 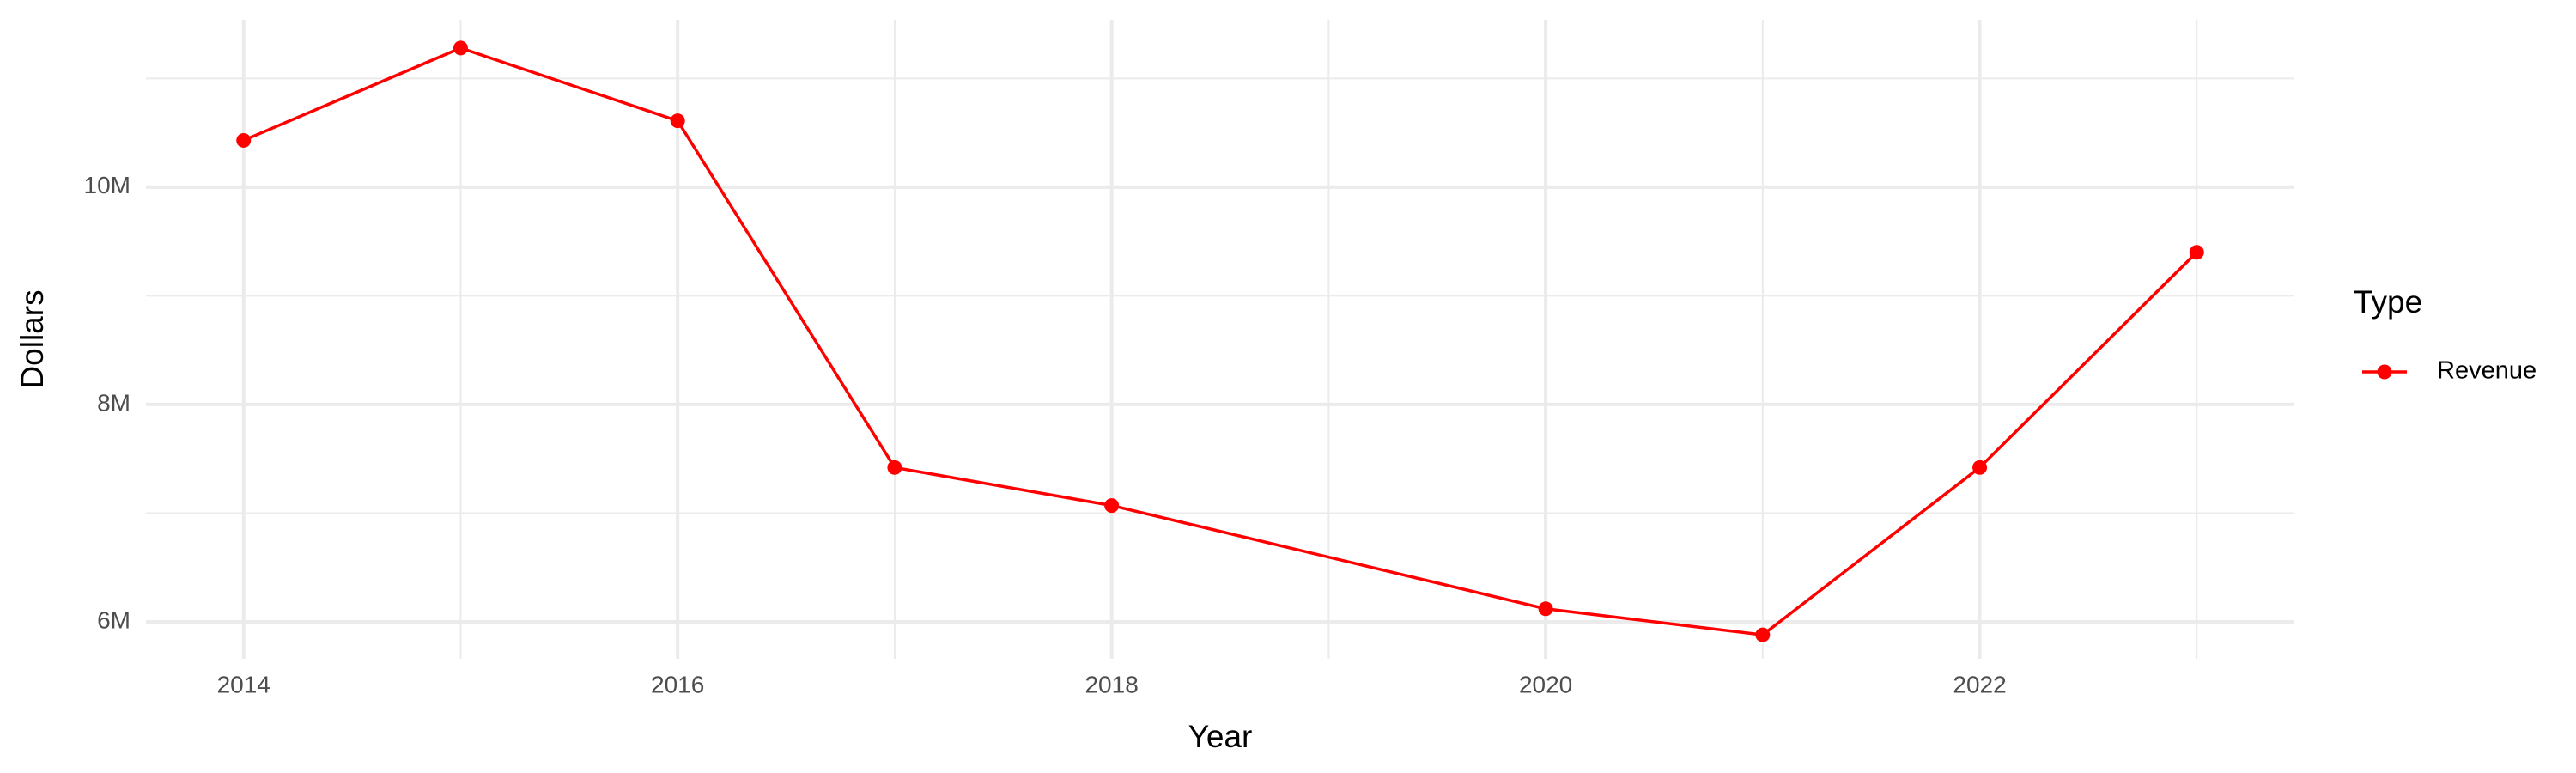 I want to click on x-tick-label: 2014, so click(x=243, y=684).